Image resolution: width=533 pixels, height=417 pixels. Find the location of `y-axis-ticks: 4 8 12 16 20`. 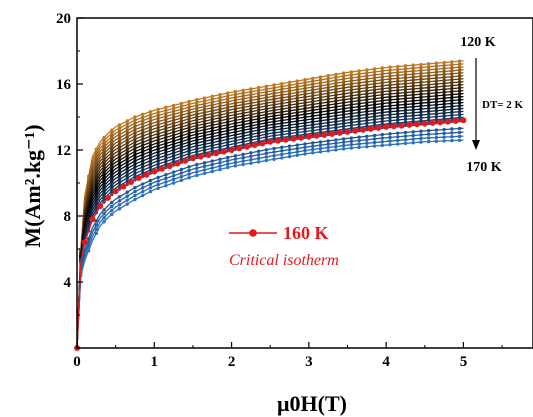

y-axis-ticks: 4 8 12 16 20 is located at coordinates (69, 163).